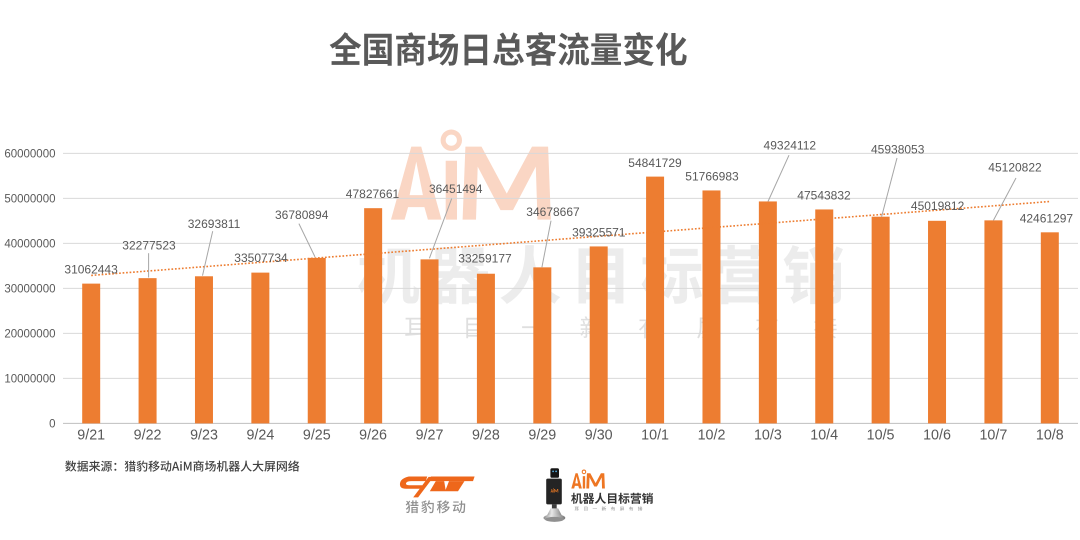 The width and height of the screenshot is (1080, 540). I want to click on svg-text: 47827661, so click(373, 194).